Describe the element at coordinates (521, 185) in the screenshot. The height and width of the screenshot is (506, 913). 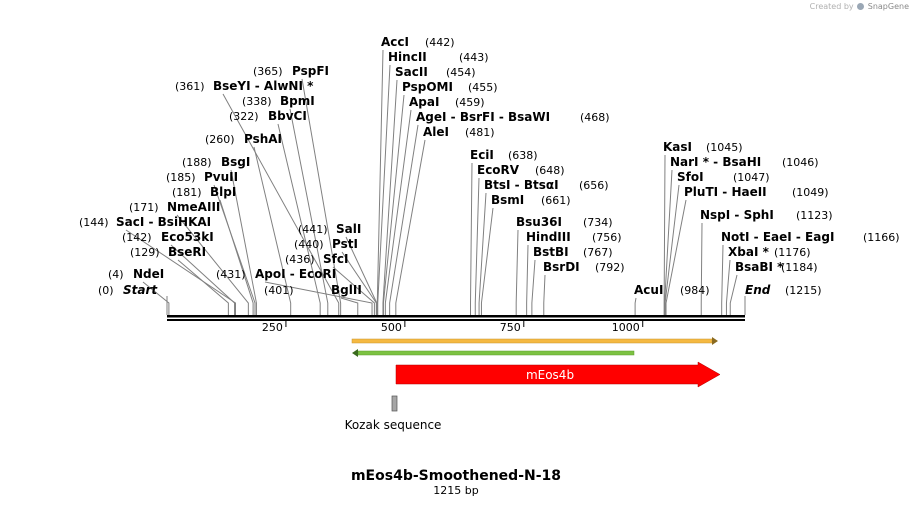
I see `site-name: BtsI - BtsαI` at that location.